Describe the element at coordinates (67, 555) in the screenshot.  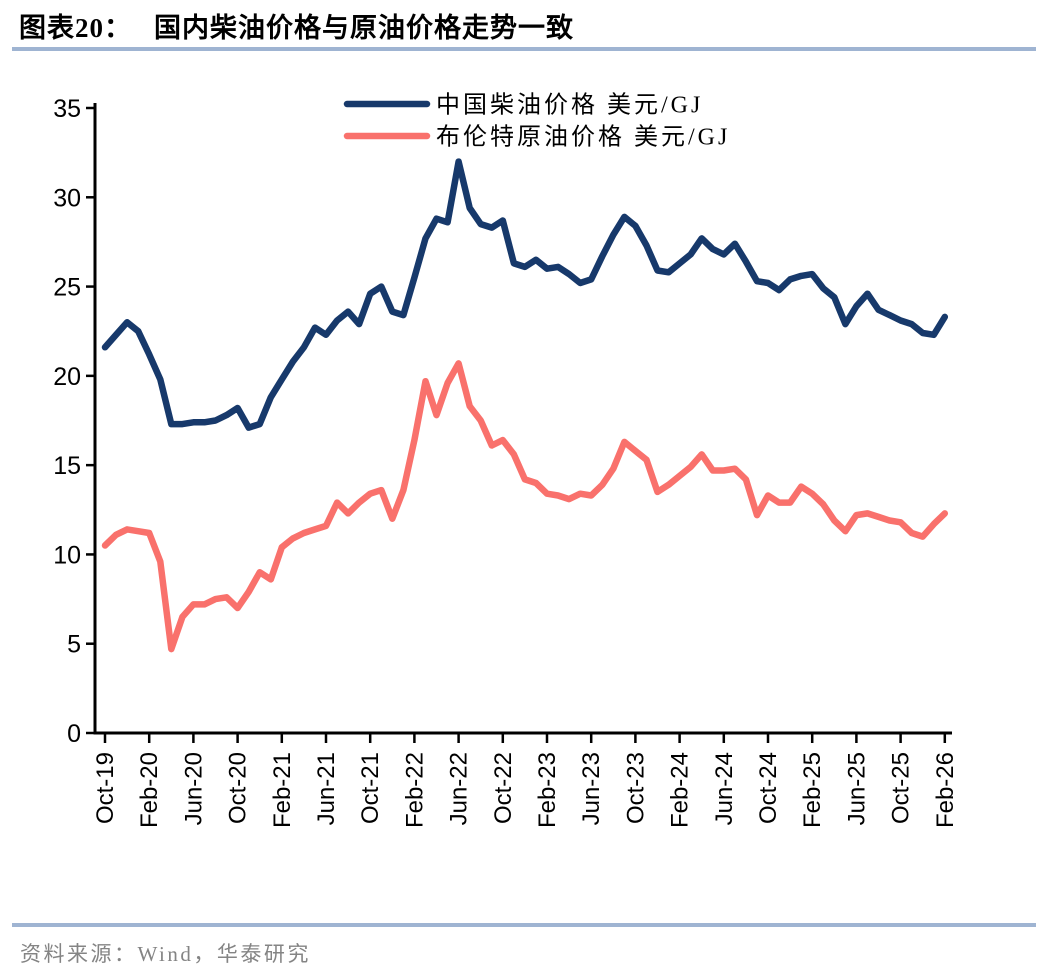
I see `y-axis-tick-label: 10` at that location.